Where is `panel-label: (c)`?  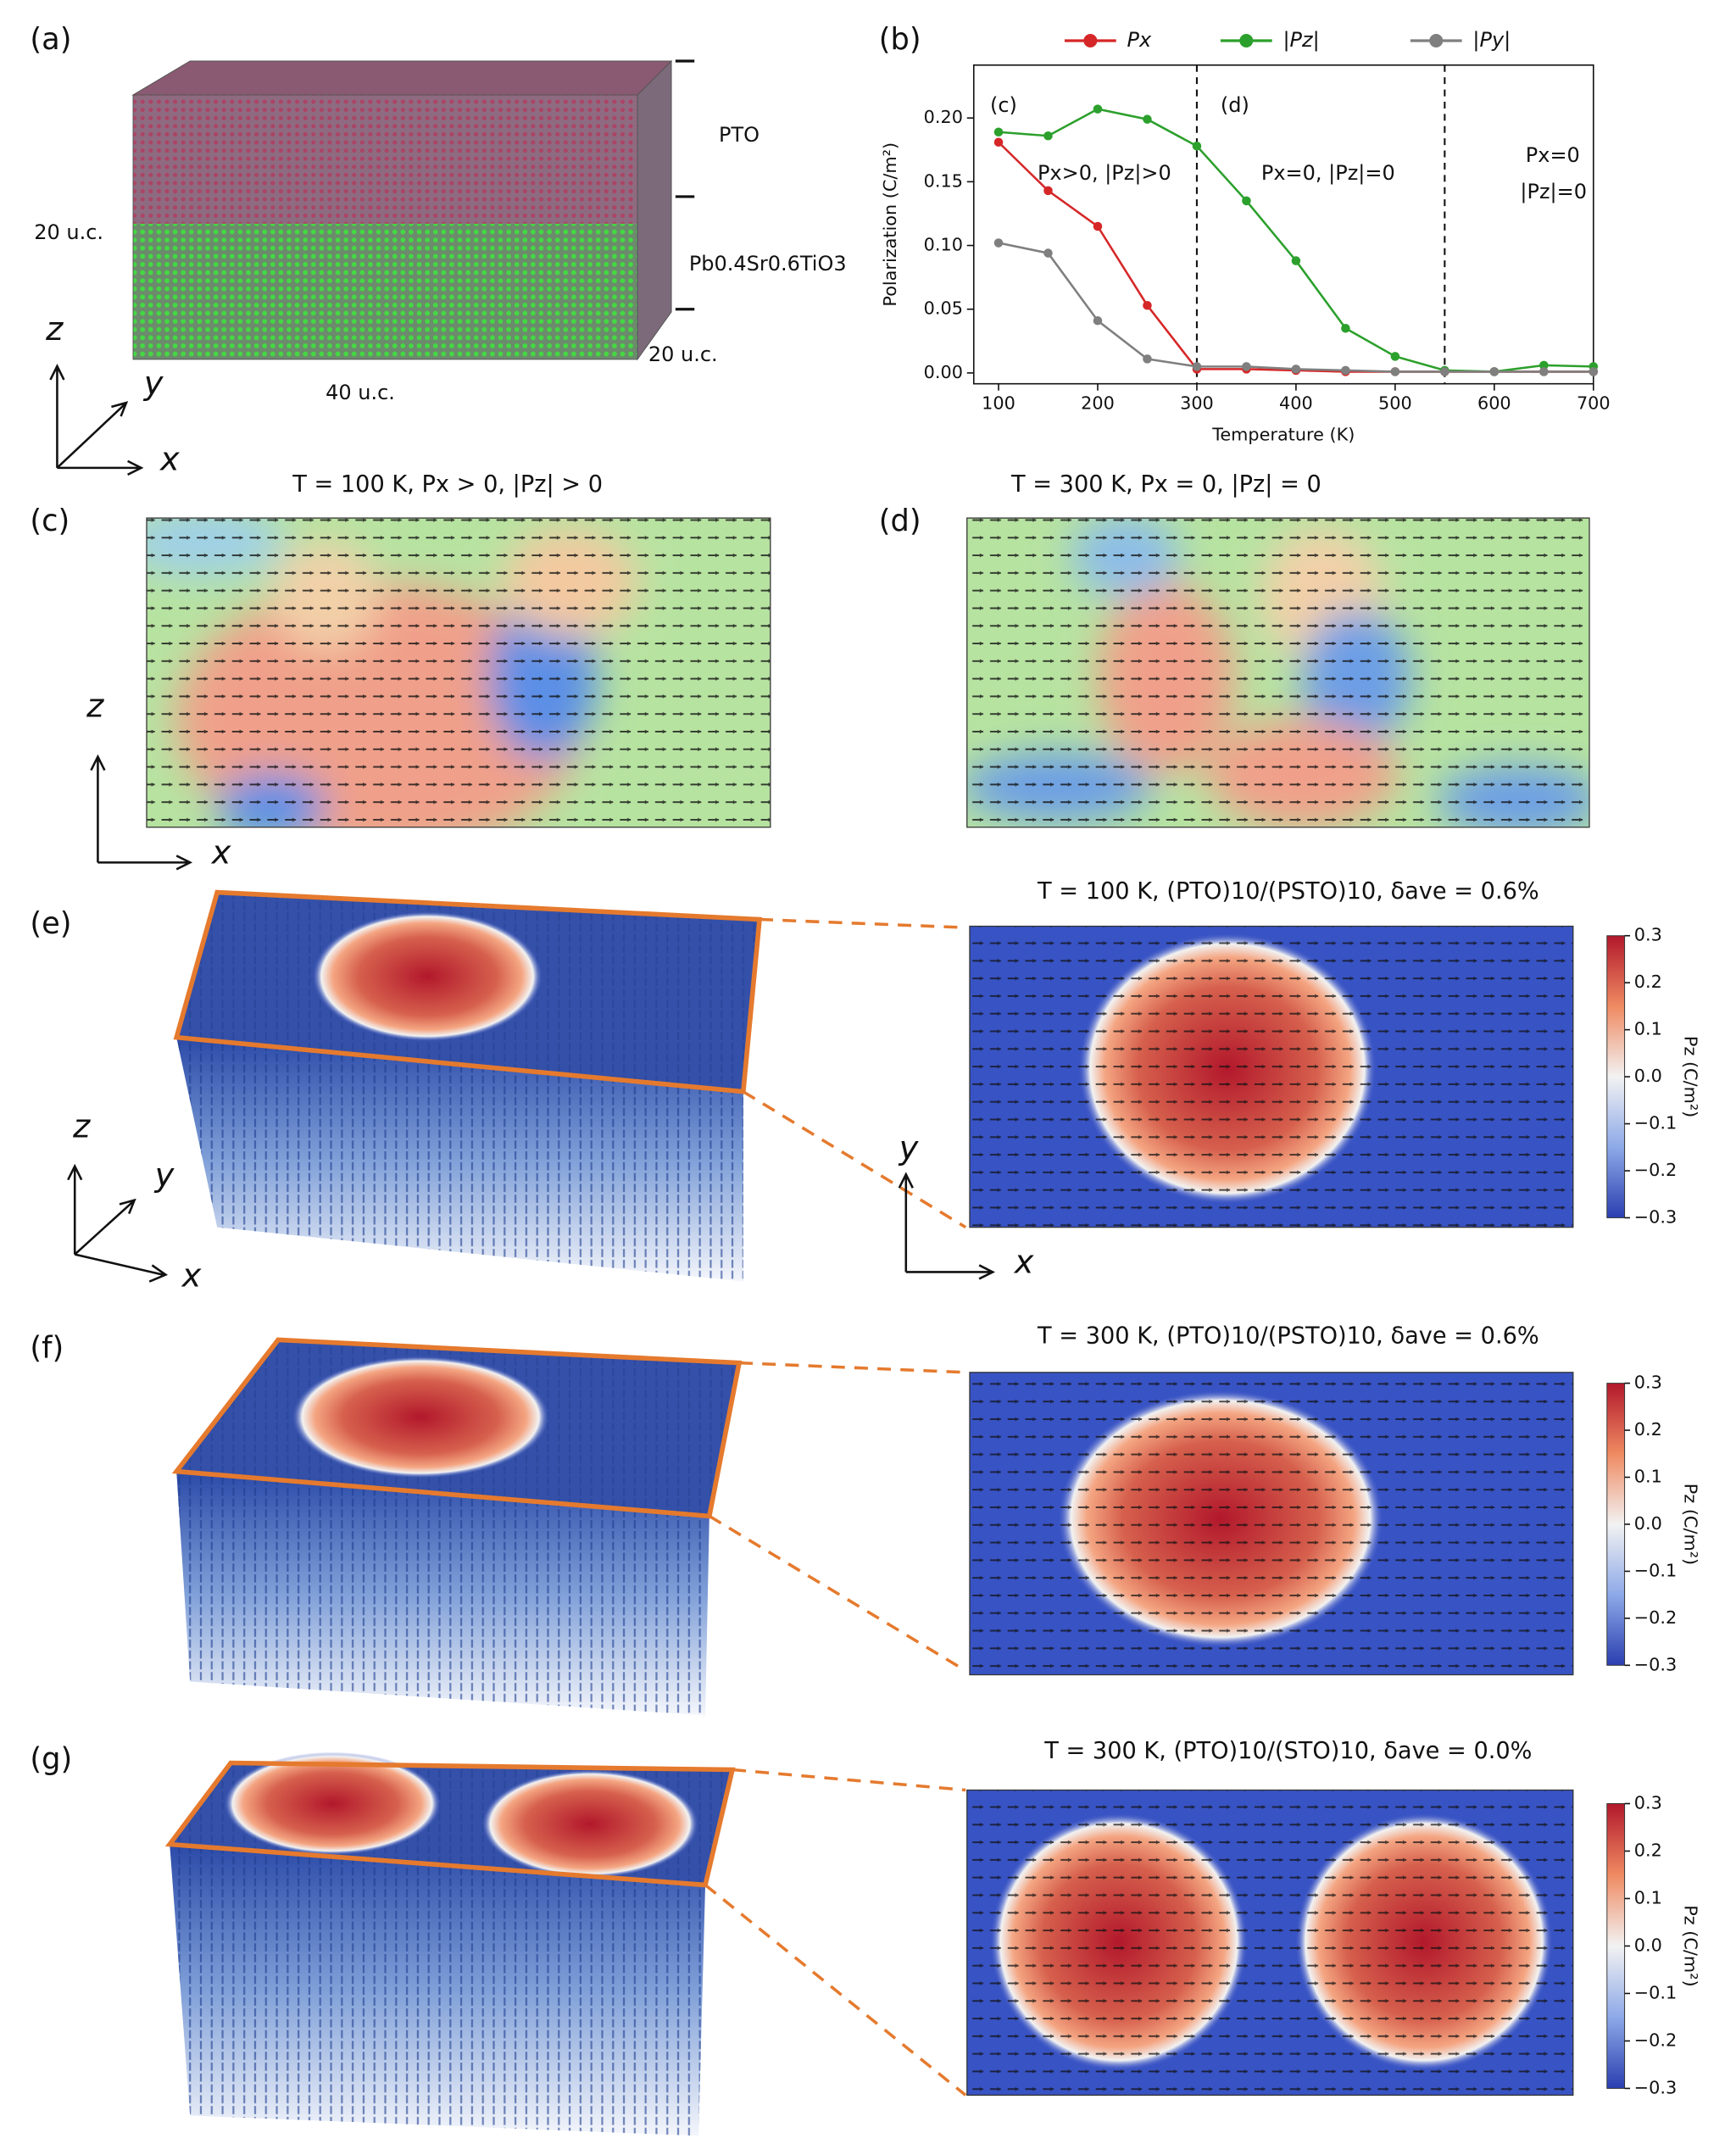
panel-label: (c) is located at coordinates (50, 521).